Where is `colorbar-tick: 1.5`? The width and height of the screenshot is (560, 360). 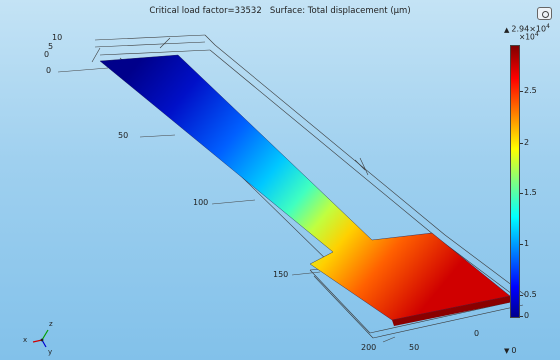
colorbar-tick: 1.5 is located at coordinates (530, 192).